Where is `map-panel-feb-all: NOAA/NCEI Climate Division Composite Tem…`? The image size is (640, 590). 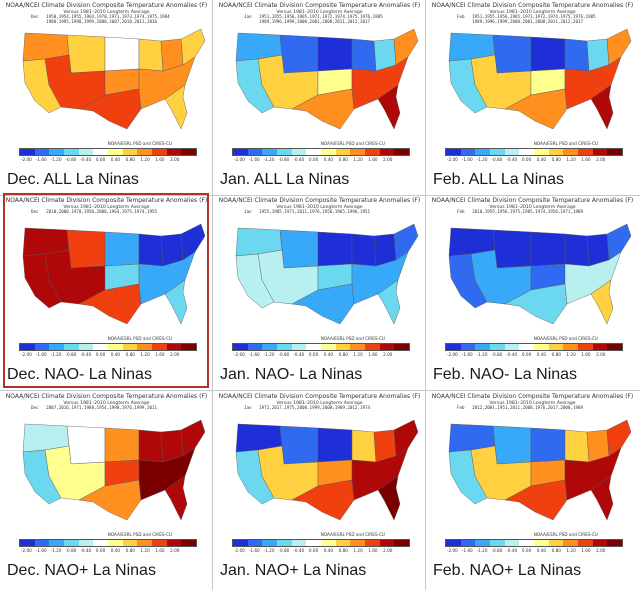 map-panel-feb-all: NOAA/NCEI Climate Division Composite Tem… is located at coordinates (532, 98).